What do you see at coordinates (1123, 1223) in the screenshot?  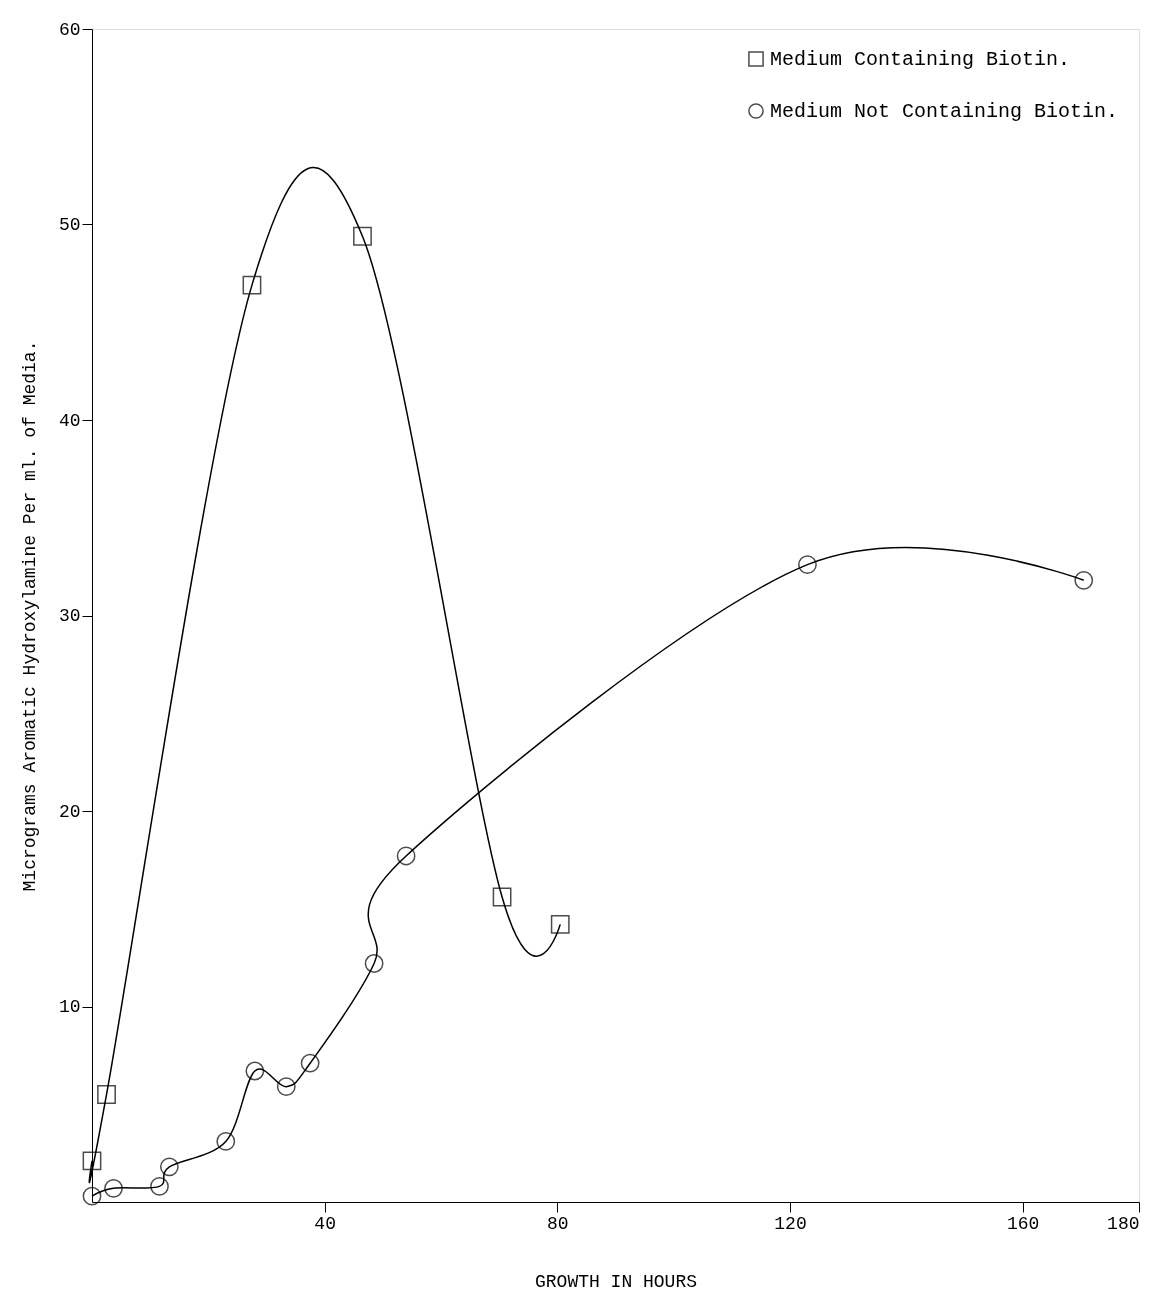 I see `x-tick-label: 180` at bounding box center [1123, 1223].